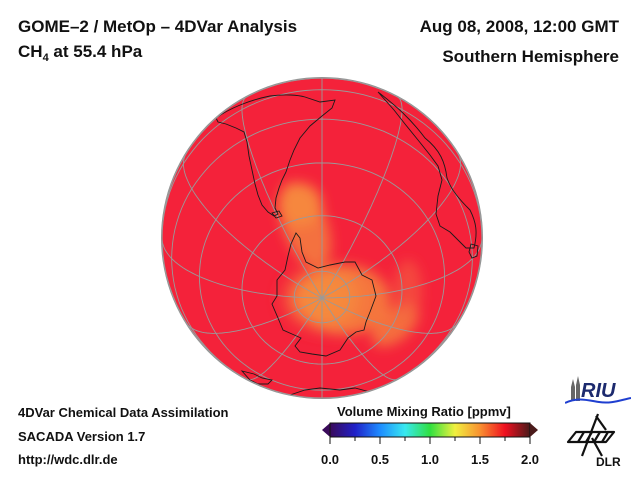 Image resolution: width=640 pixels, height=480 pixels. Describe the element at coordinates (534, 430) in the screenshot. I see `colorbar-extend-high` at that location.